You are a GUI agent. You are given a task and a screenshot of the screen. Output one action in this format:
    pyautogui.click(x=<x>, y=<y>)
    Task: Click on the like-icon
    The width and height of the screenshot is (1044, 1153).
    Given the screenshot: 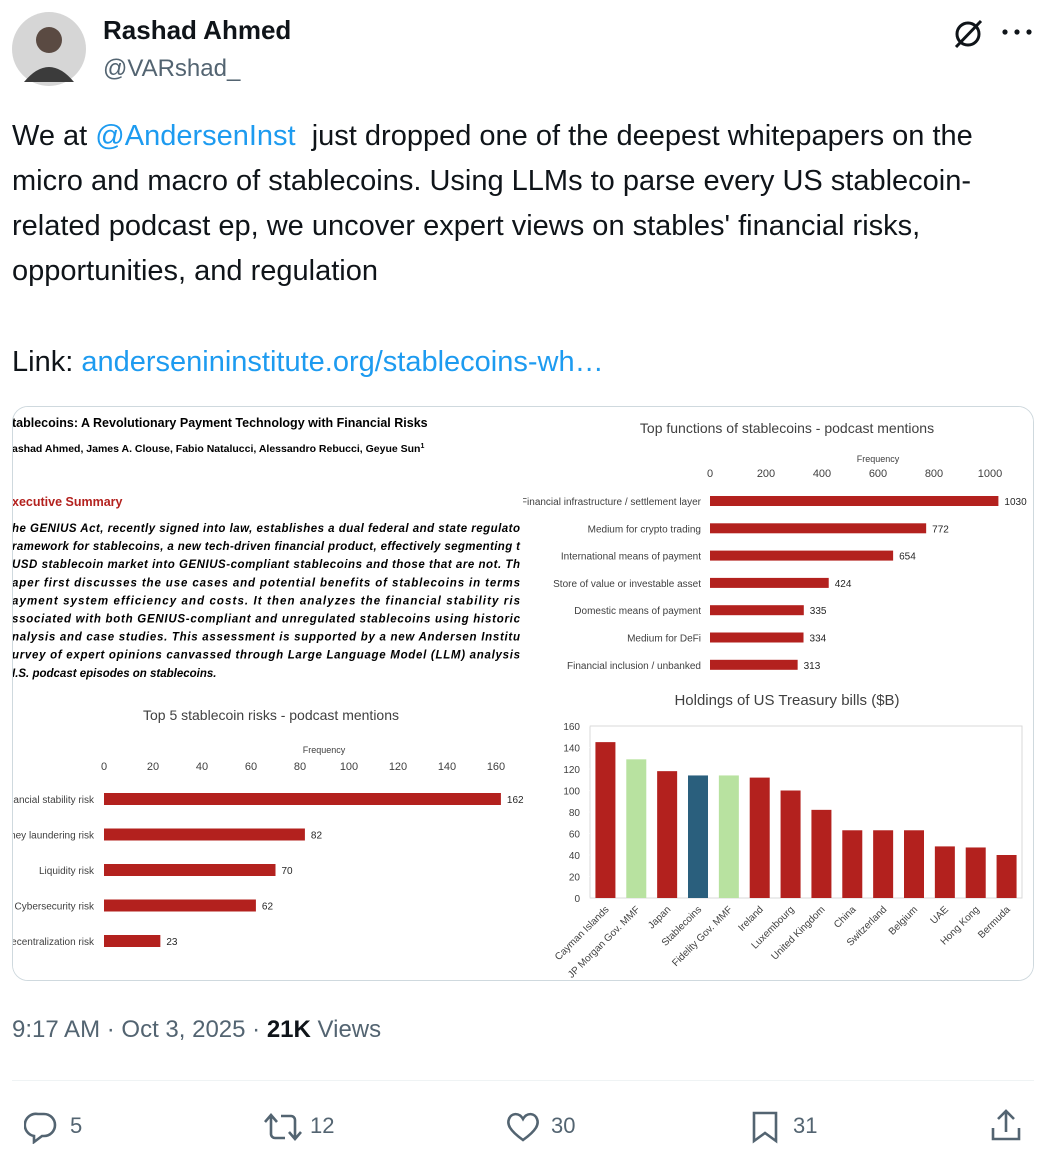 What is the action you would take?
    pyautogui.click(x=523, y=1127)
    